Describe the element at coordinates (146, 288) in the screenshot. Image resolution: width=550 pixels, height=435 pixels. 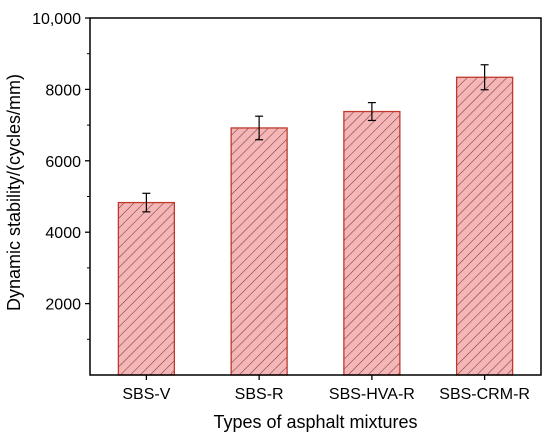
I see `bar-sbs-v` at that location.